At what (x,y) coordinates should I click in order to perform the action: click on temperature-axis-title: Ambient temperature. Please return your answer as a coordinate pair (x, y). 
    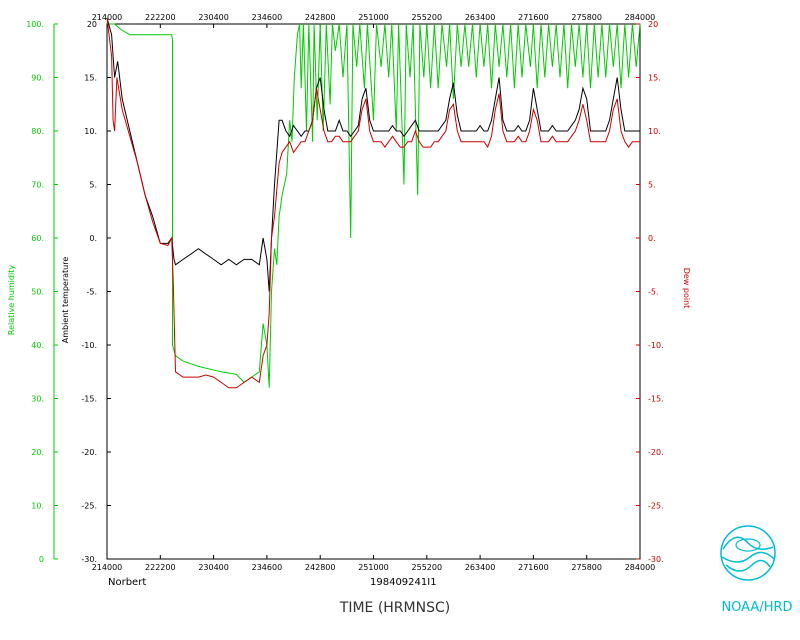
    Looking at the image, I should click on (65, 300).